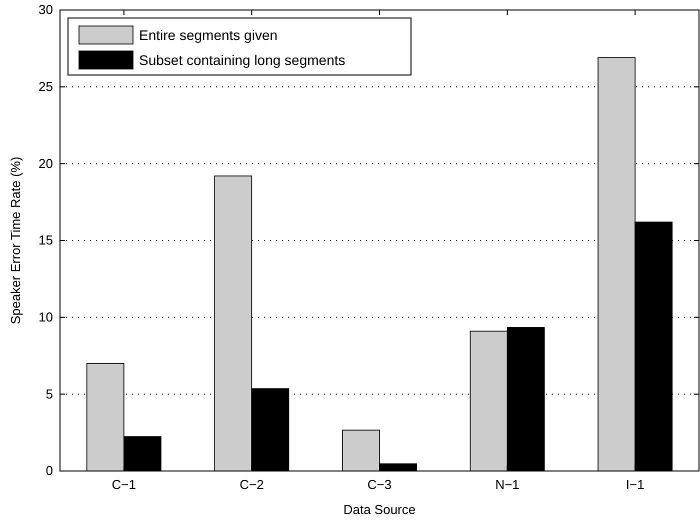 The height and width of the screenshot is (521, 700). I want to click on legend-label: Subset containing long segments, so click(242, 60).